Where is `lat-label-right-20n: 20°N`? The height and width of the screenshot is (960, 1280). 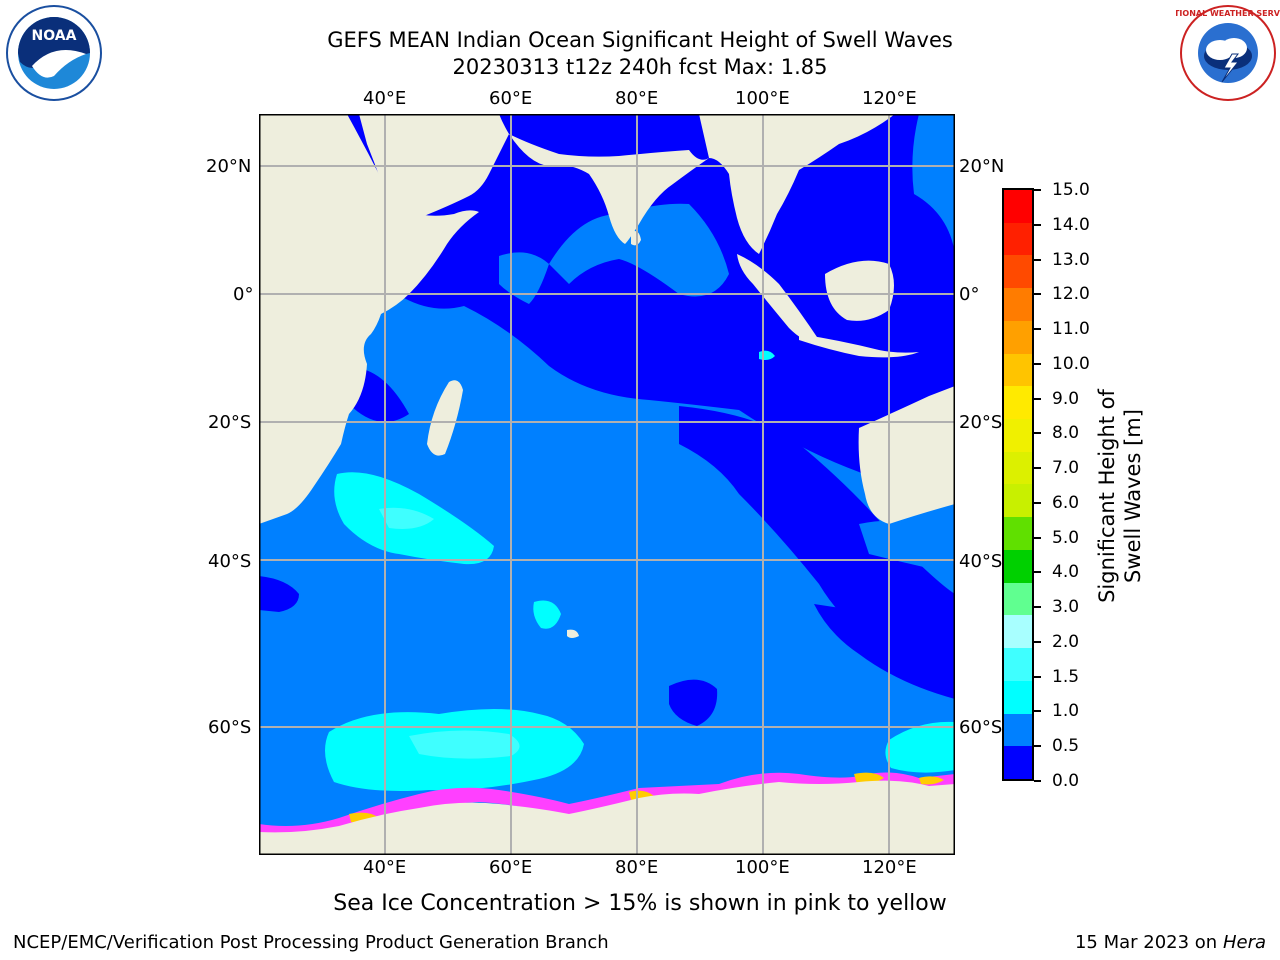 lat-label-right-20n: 20°N is located at coordinates (982, 166).